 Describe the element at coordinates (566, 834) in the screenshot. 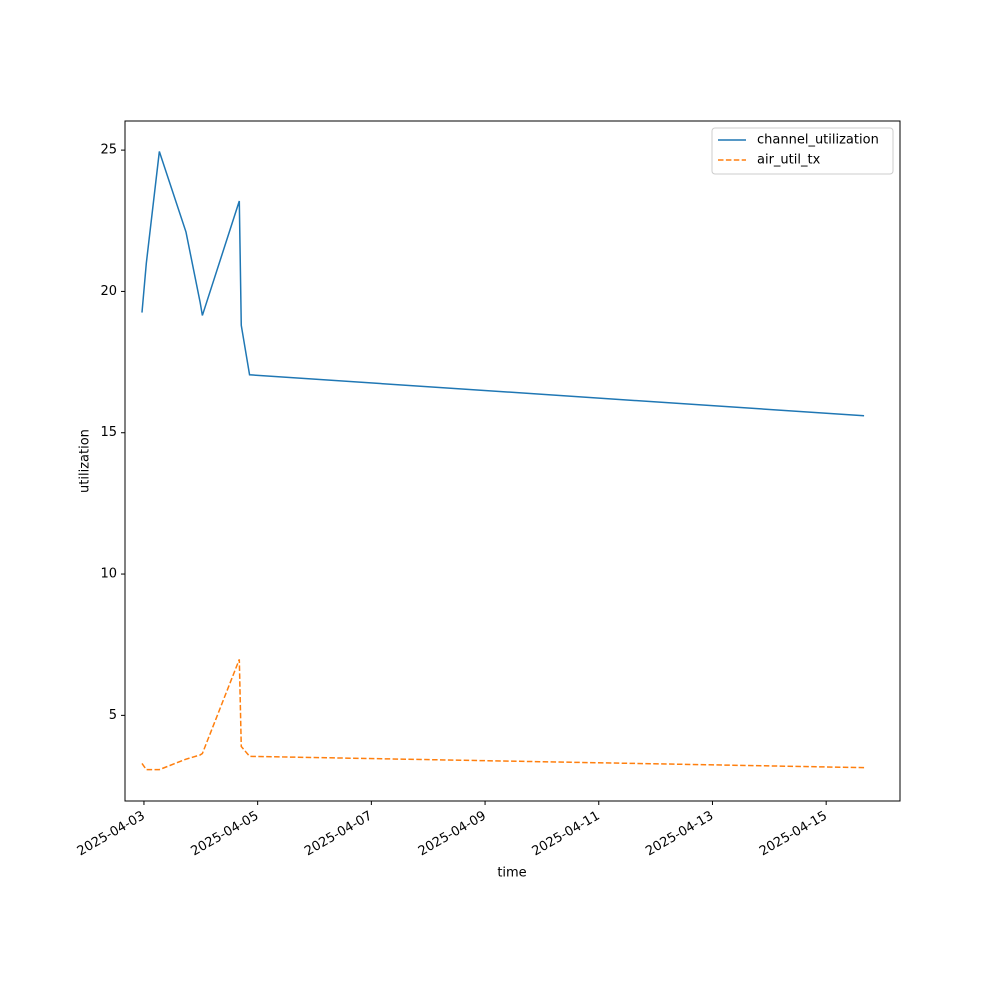

I see `x-tick-label: 2025-04-11` at that location.